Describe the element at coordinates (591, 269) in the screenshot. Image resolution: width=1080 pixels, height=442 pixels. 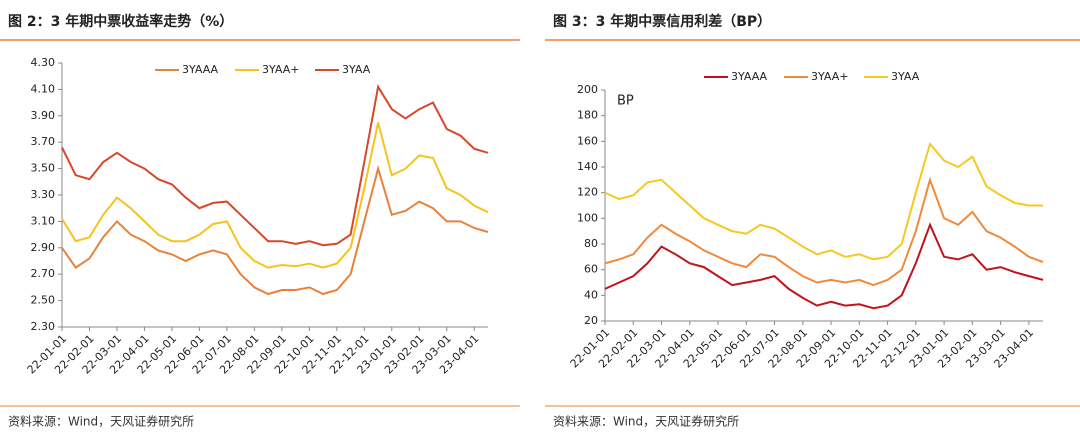
I see `y-tick-label: 60` at that location.